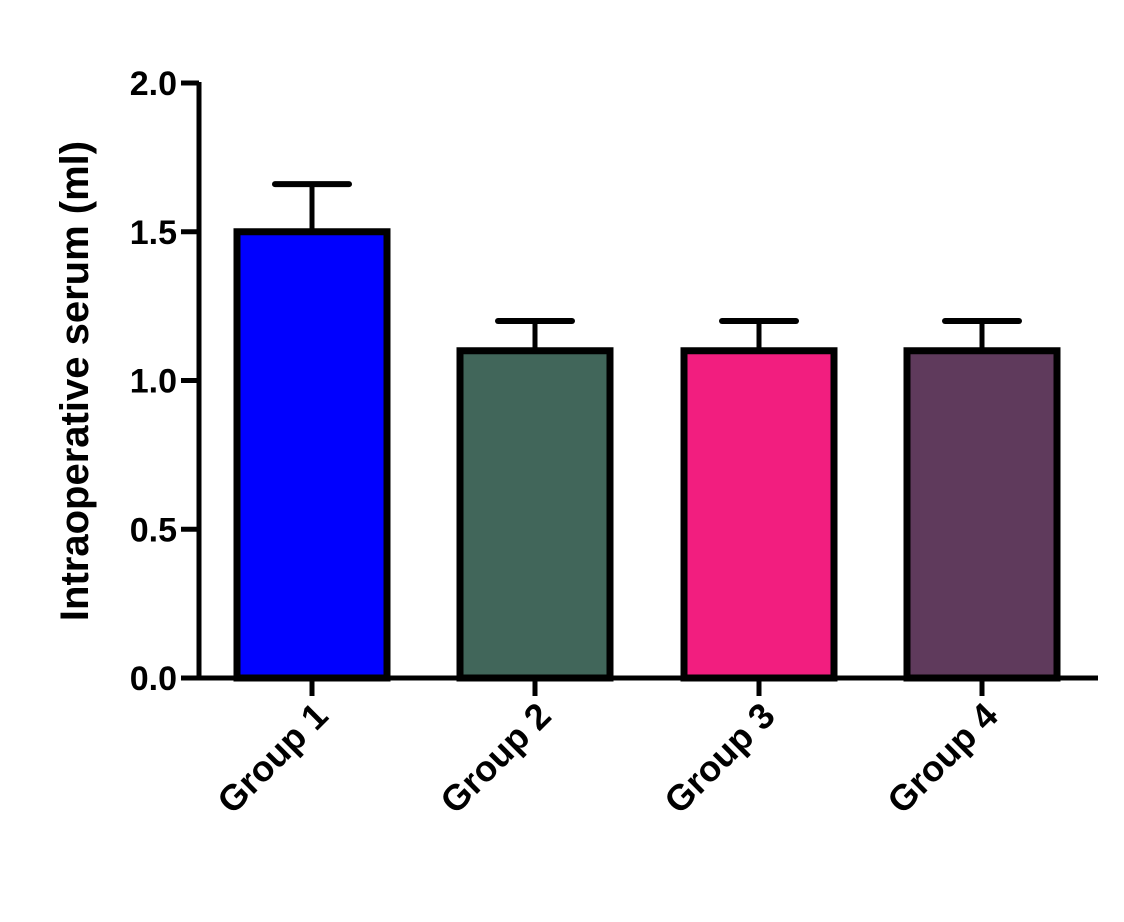 The height and width of the screenshot is (922, 1124). I want to click on x-tick-label: Group 4, so click(942, 758).